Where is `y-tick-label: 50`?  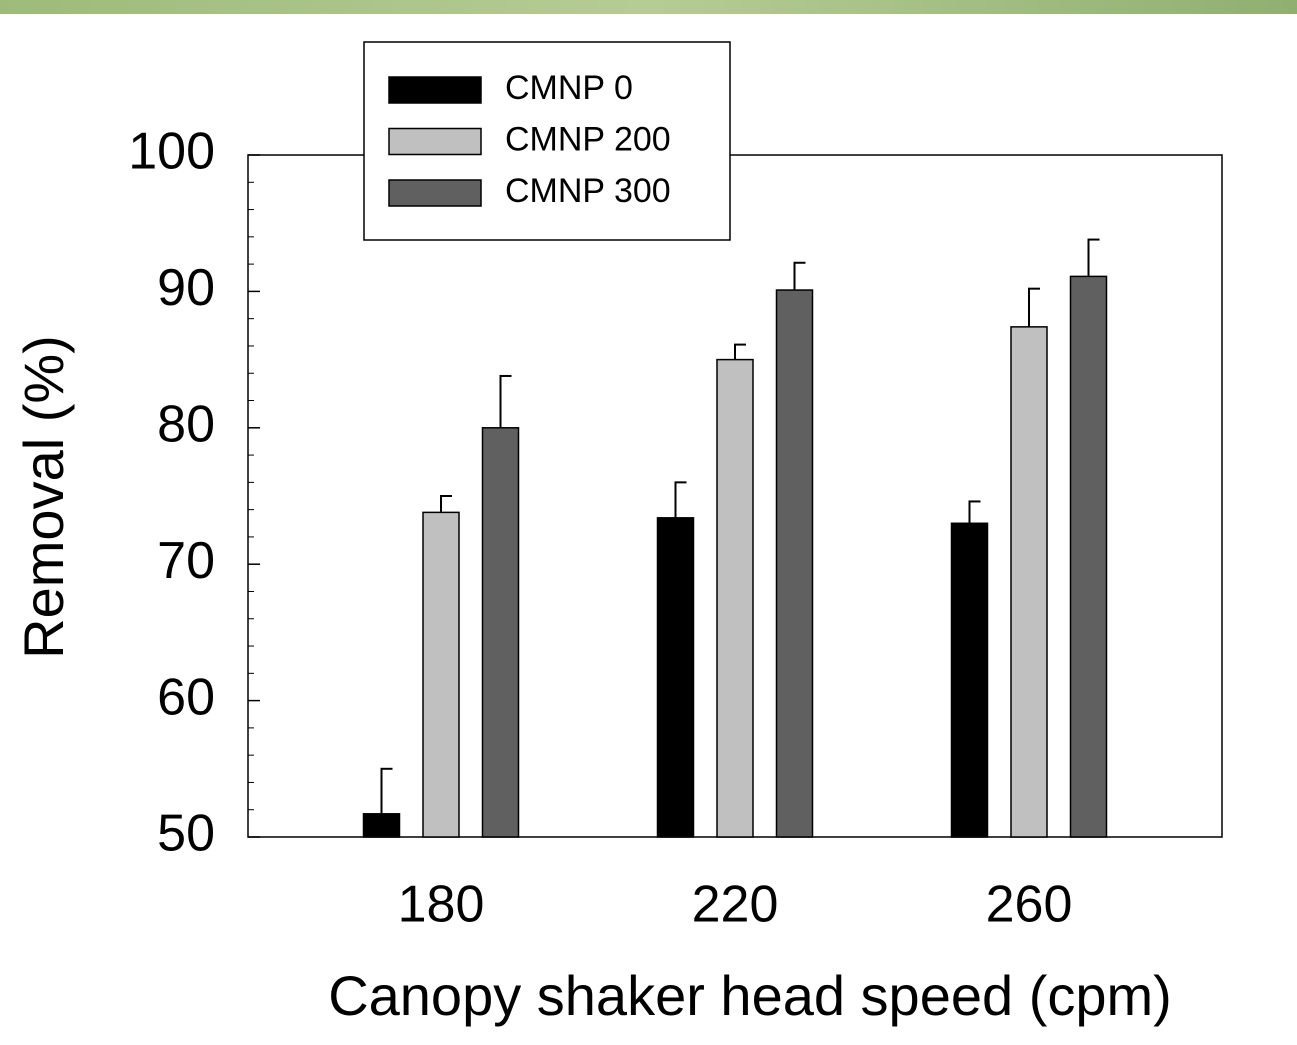
y-tick-label: 50 is located at coordinates (186, 834).